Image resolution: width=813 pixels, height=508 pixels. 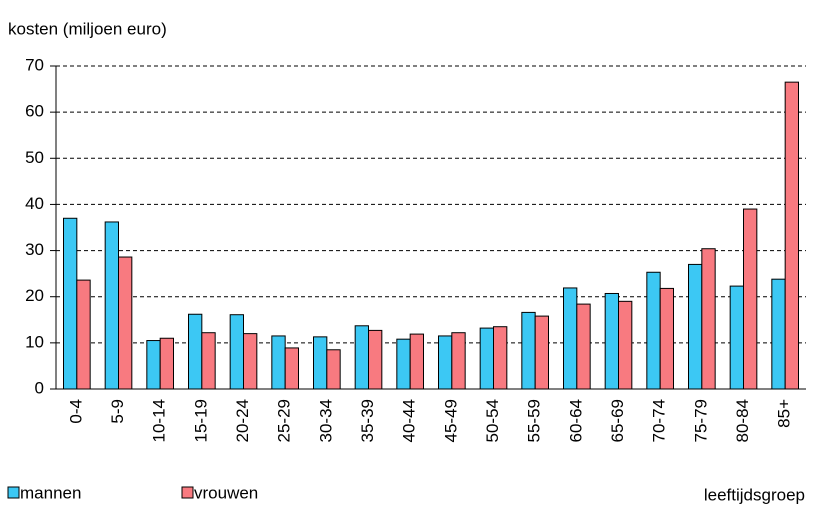 What do you see at coordinates (39, 387) in the screenshot?
I see `y-tick-label: 0` at bounding box center [39, 387].